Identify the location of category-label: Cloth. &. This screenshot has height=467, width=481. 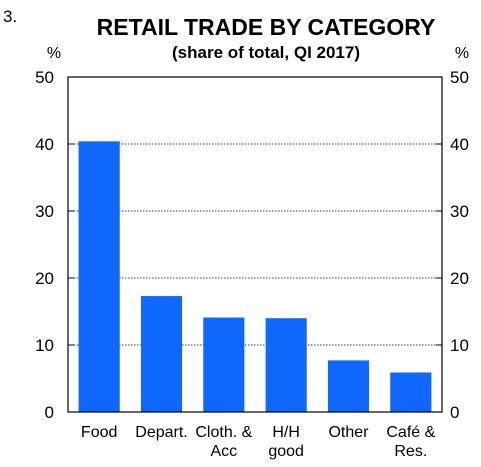
(223, 432).